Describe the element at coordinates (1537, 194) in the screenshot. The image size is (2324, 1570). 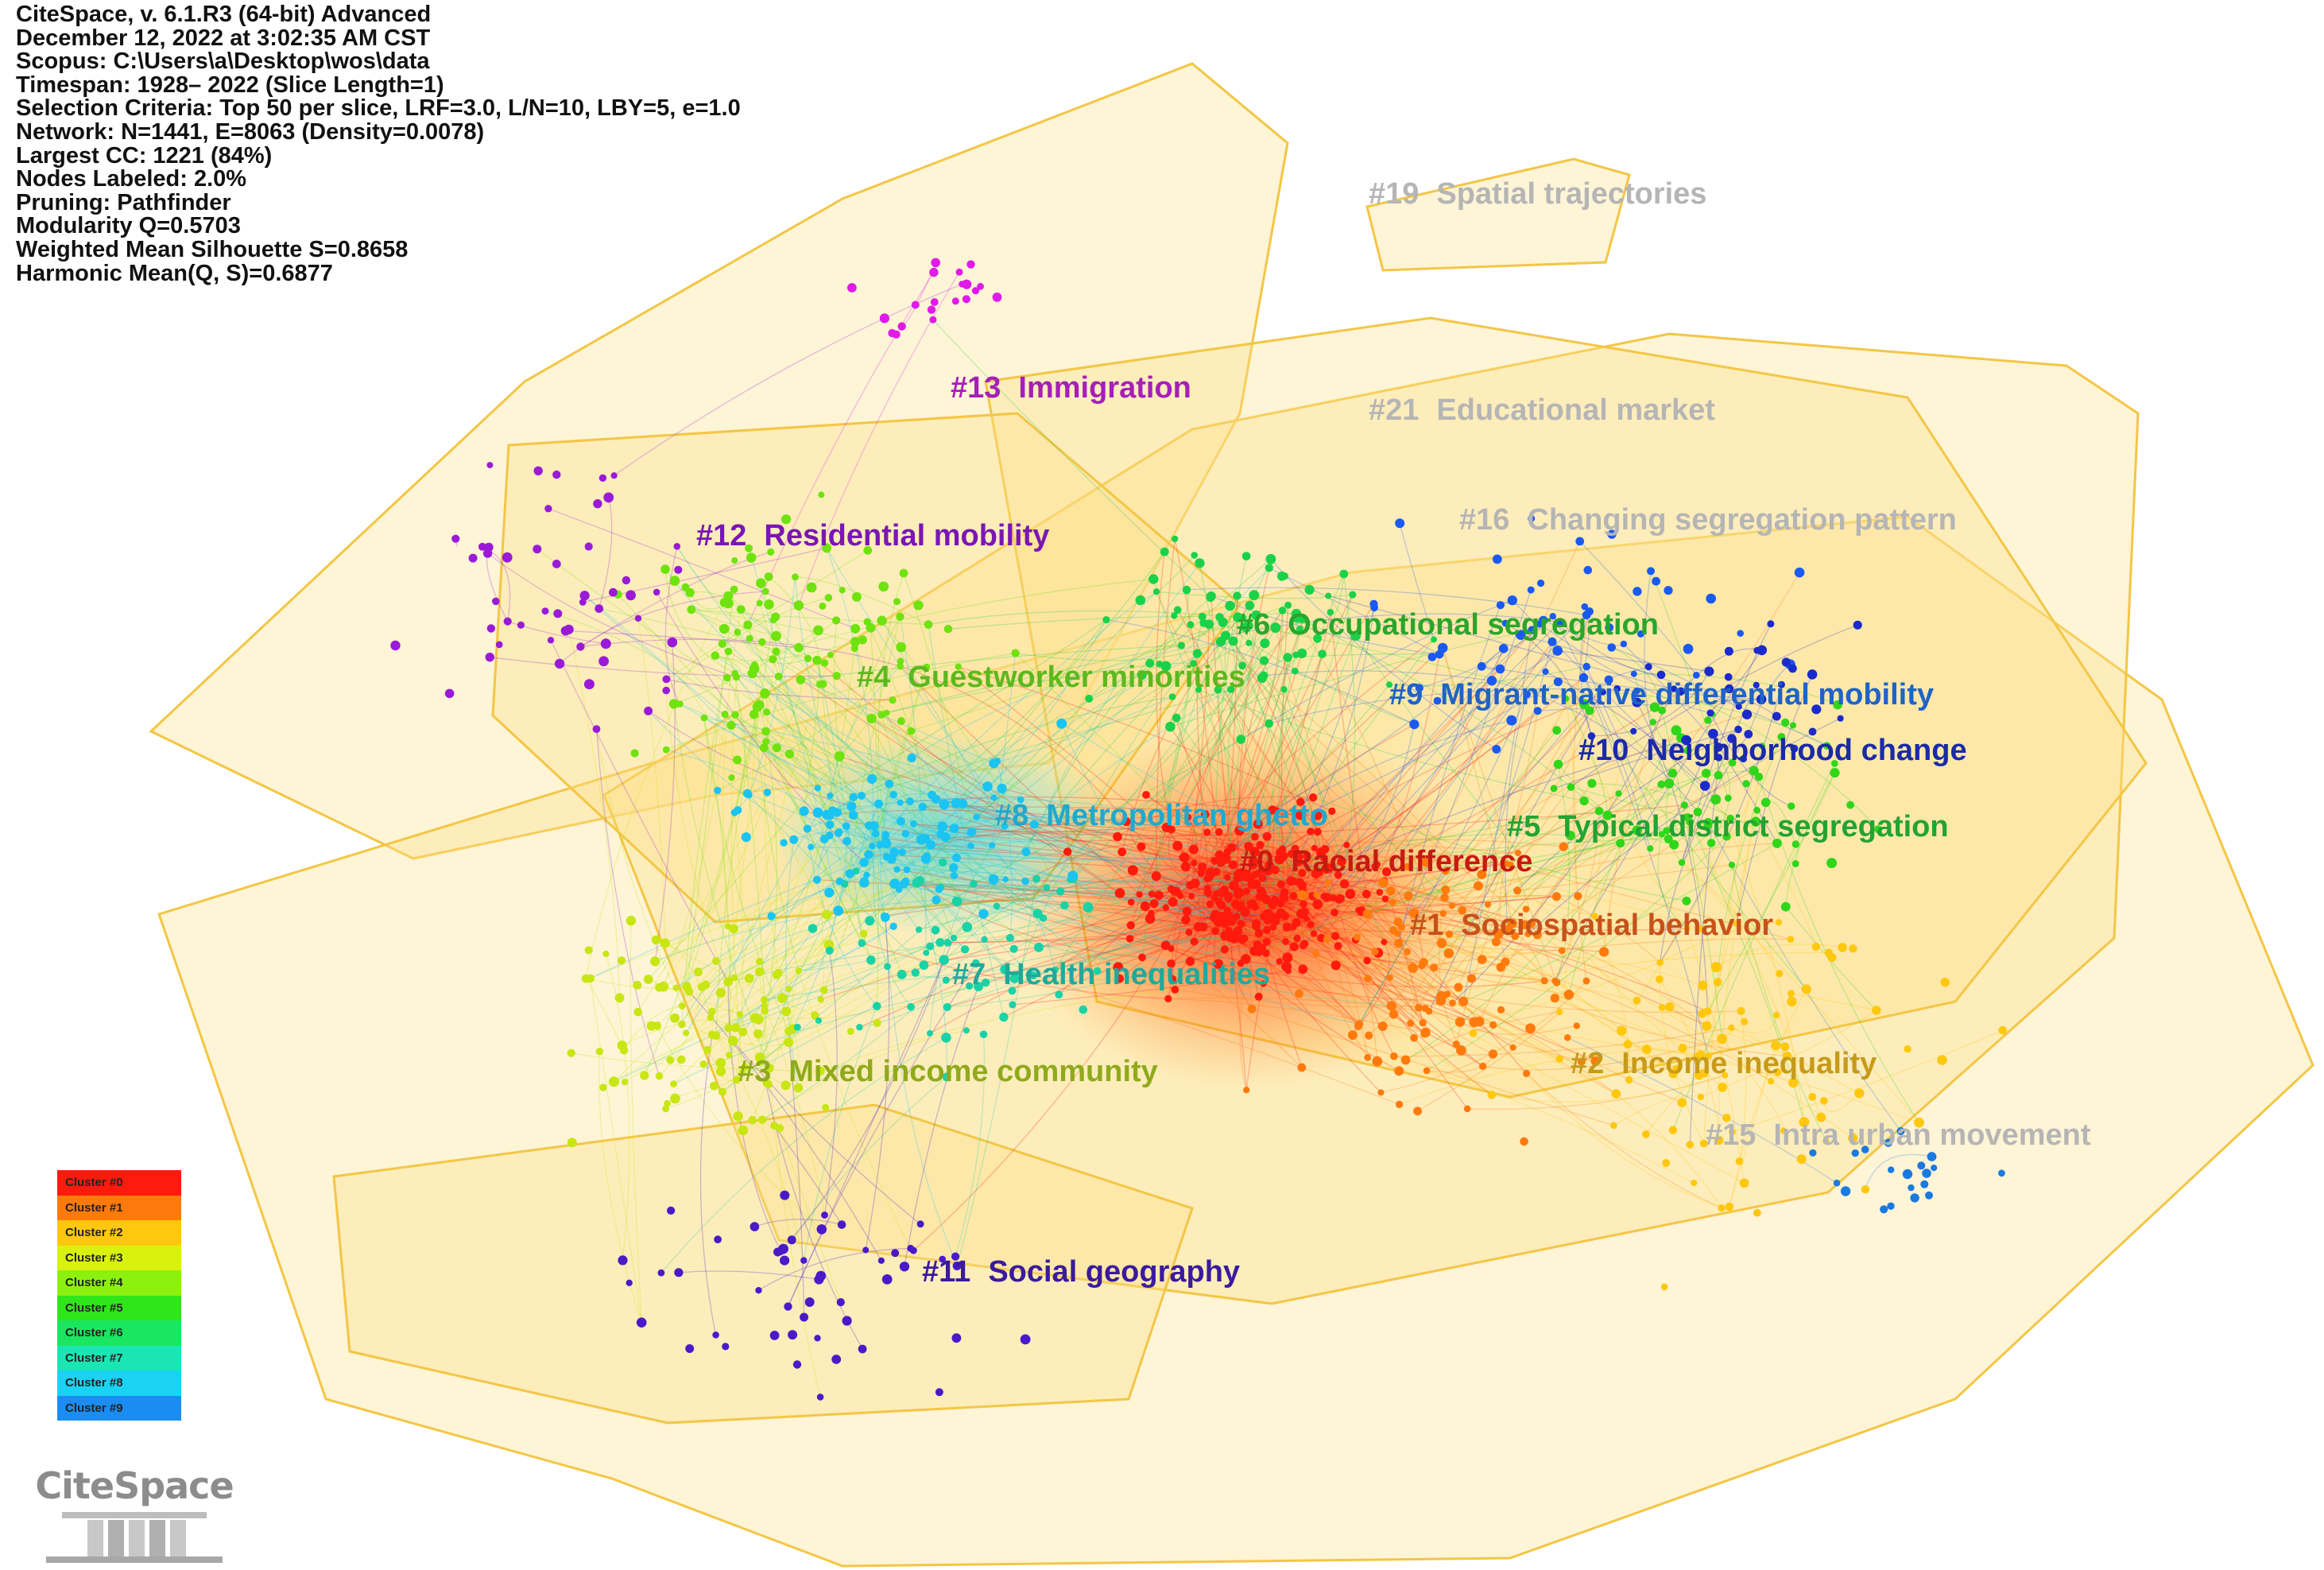
I see `cluster-label: #19 Spatial trajectories` at that location.